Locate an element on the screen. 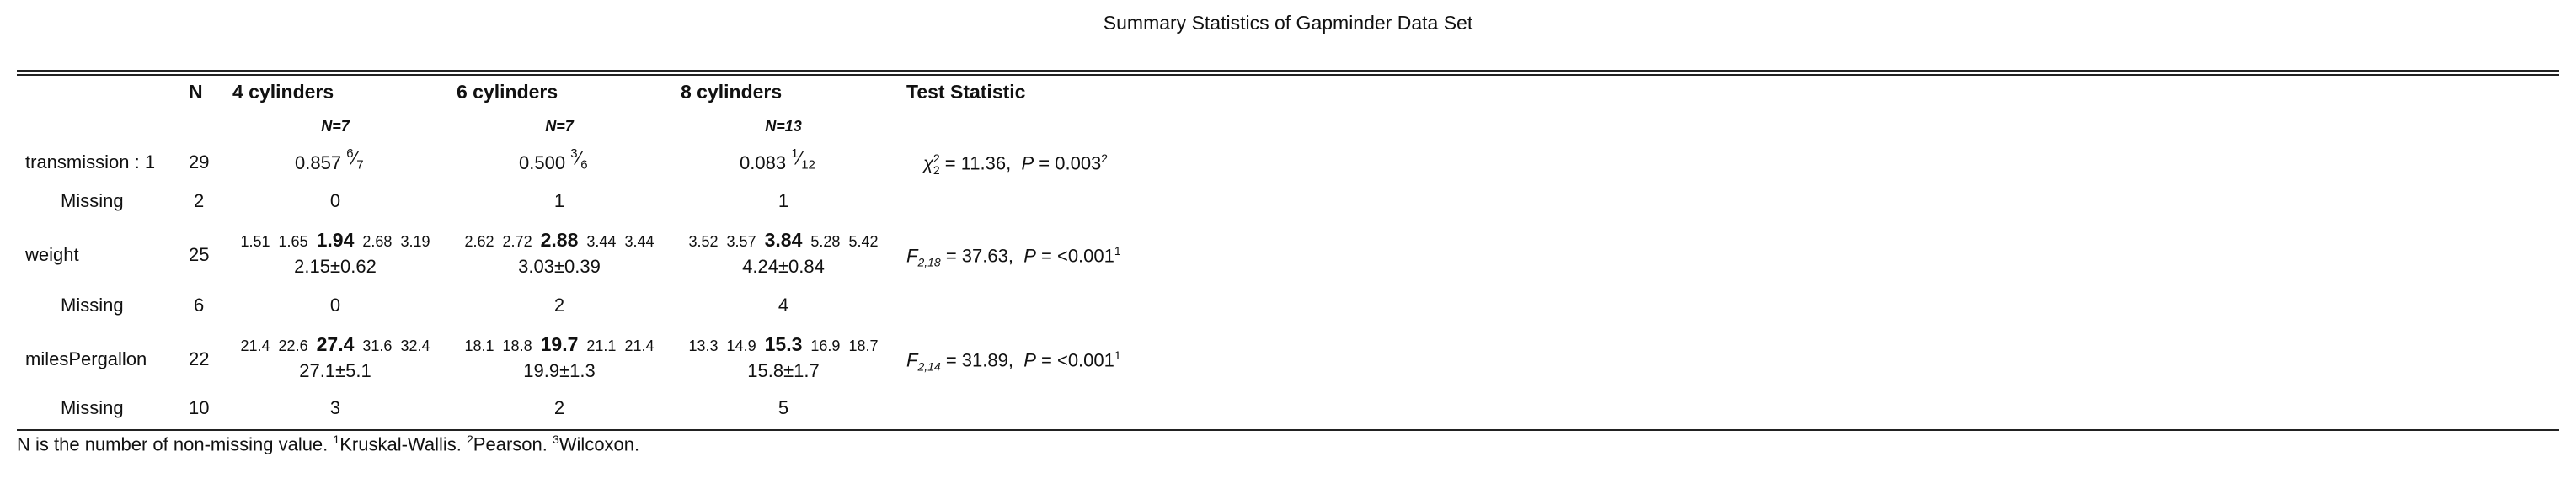  transmission-missing-6cyl: 1 is located at coordinates (559, 200).